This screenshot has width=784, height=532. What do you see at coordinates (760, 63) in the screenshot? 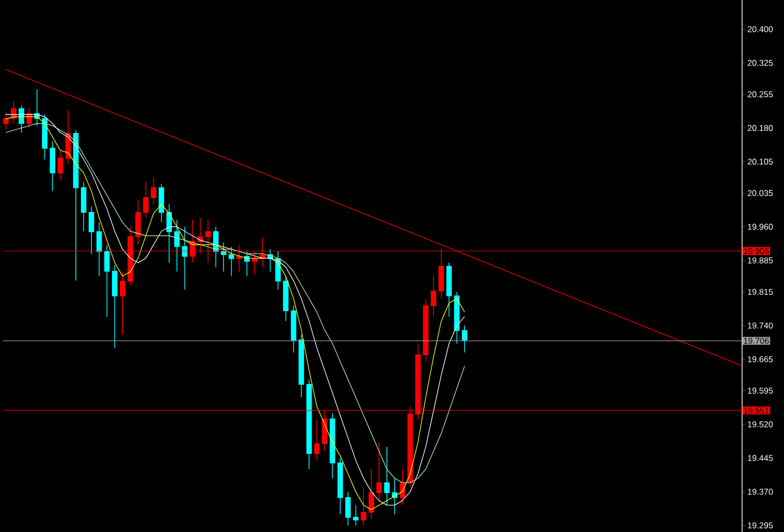
I see `y-tick-label: 20.325` at bounding box center [760, 63].